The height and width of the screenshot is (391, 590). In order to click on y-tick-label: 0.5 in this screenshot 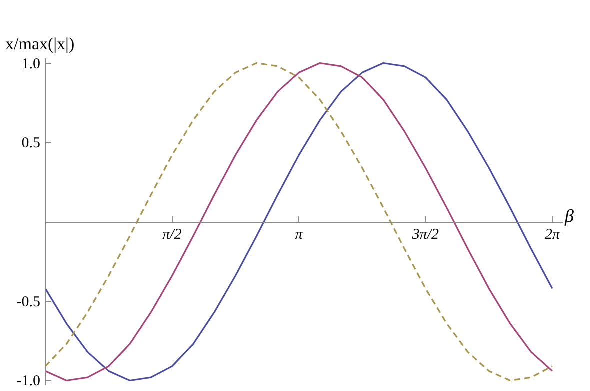, I will do `click(31, 144)`.